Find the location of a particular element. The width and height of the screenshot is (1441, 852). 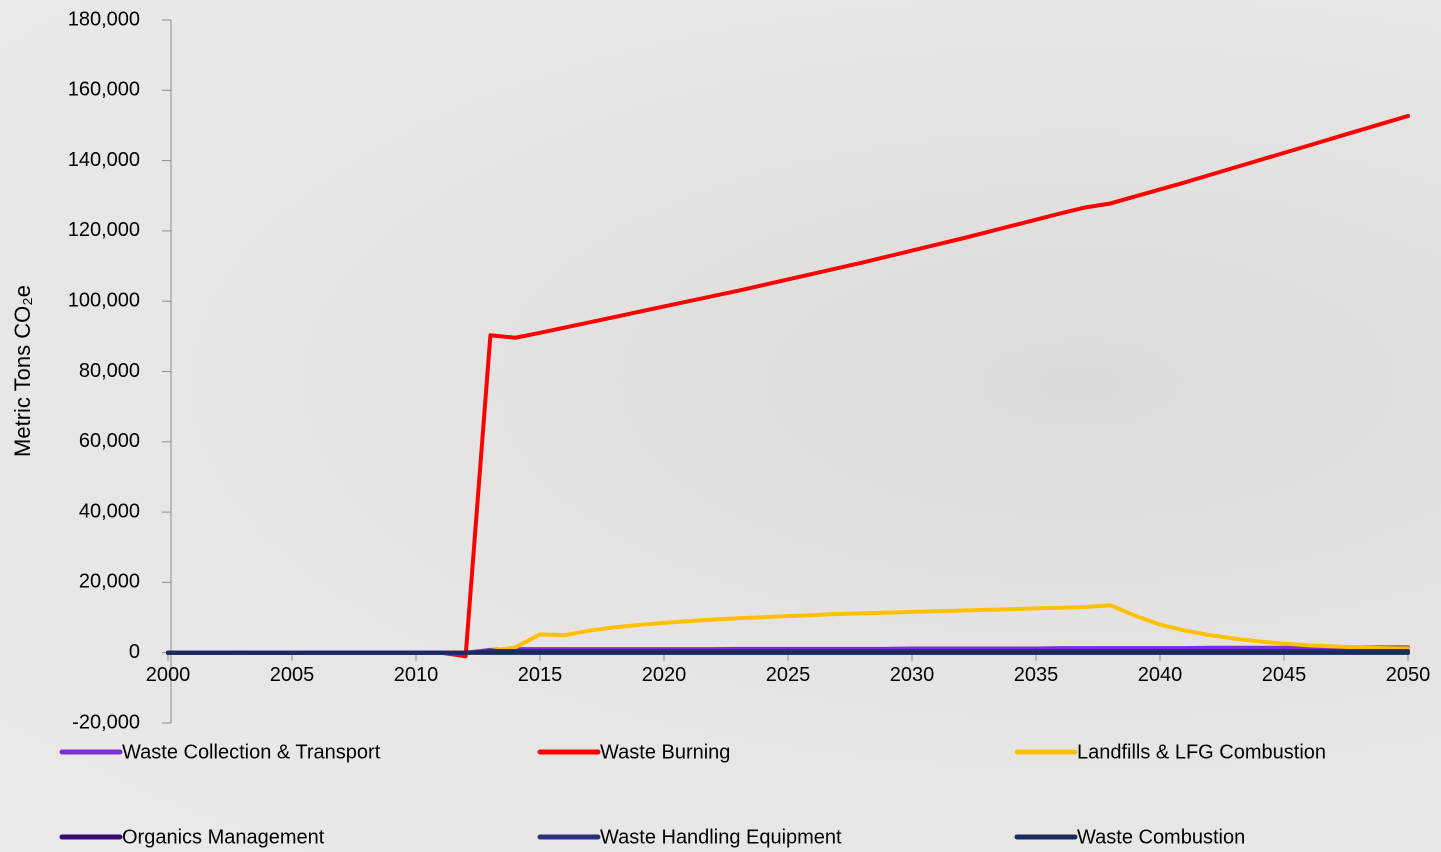

y-tick-label: 60,000 is located at coordinates (109, 441).